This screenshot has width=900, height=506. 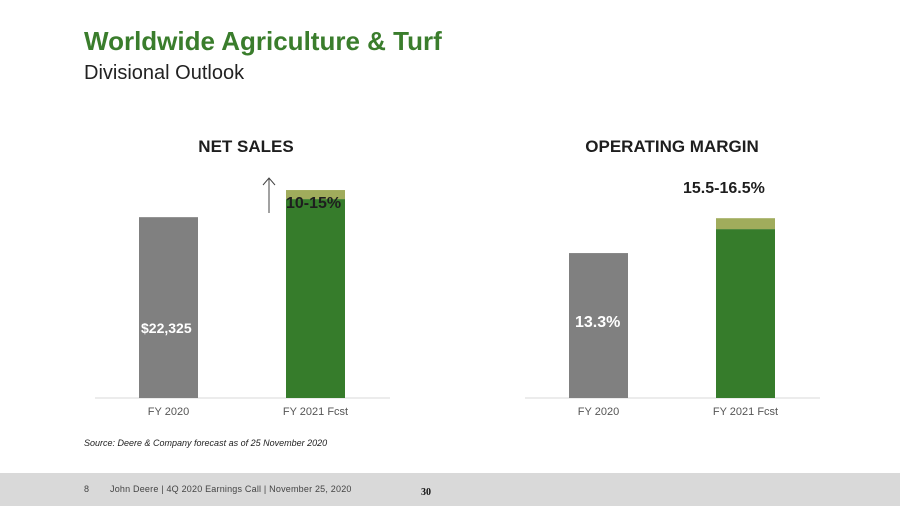 What do you see at coordinates (246, 146) in the screenshot?
I see `net-sales-heading: NET SALES` at bounding box center [246, 146].